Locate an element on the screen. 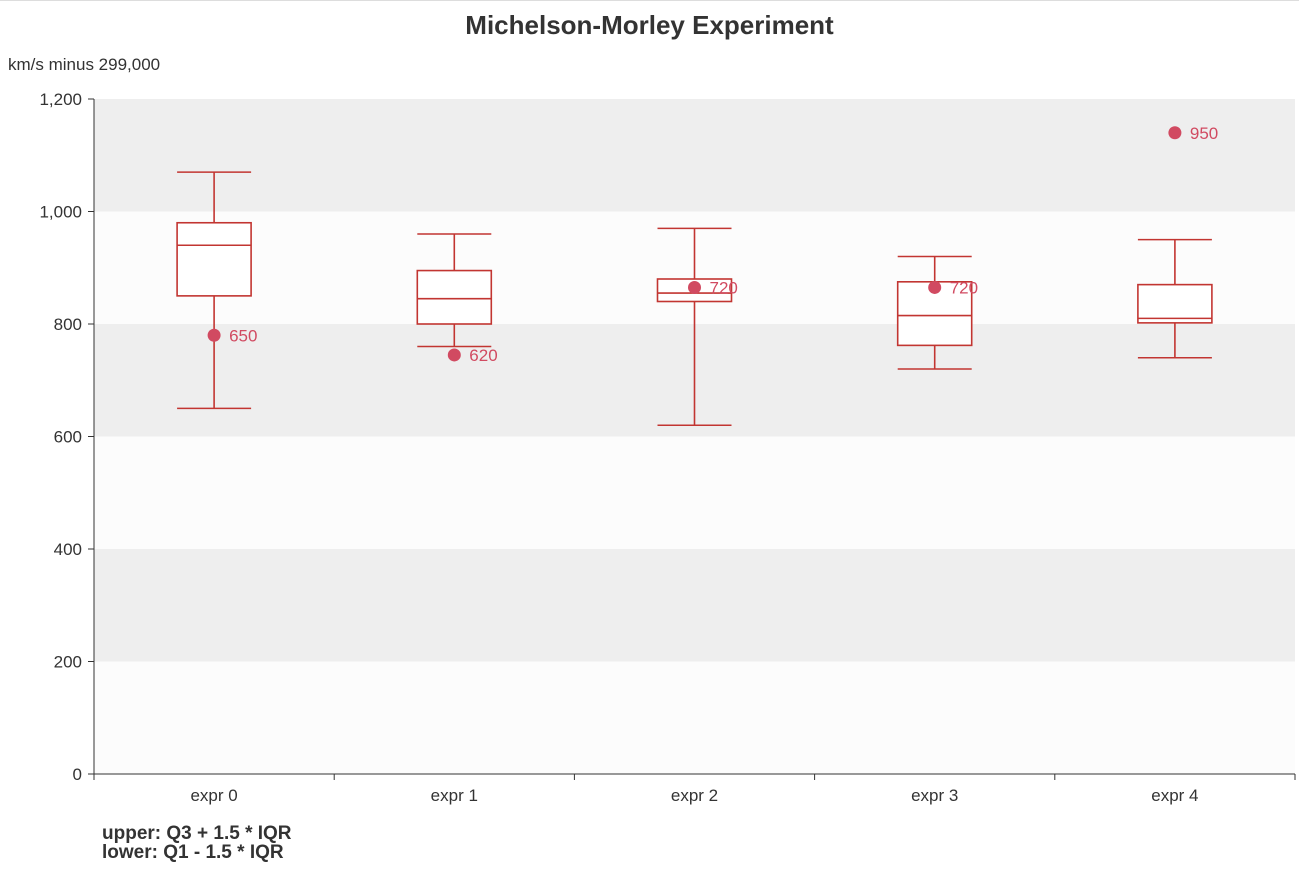 The image size is (1299, 876). y-tick-label-4: 800 is located at coordinates (68, 324).